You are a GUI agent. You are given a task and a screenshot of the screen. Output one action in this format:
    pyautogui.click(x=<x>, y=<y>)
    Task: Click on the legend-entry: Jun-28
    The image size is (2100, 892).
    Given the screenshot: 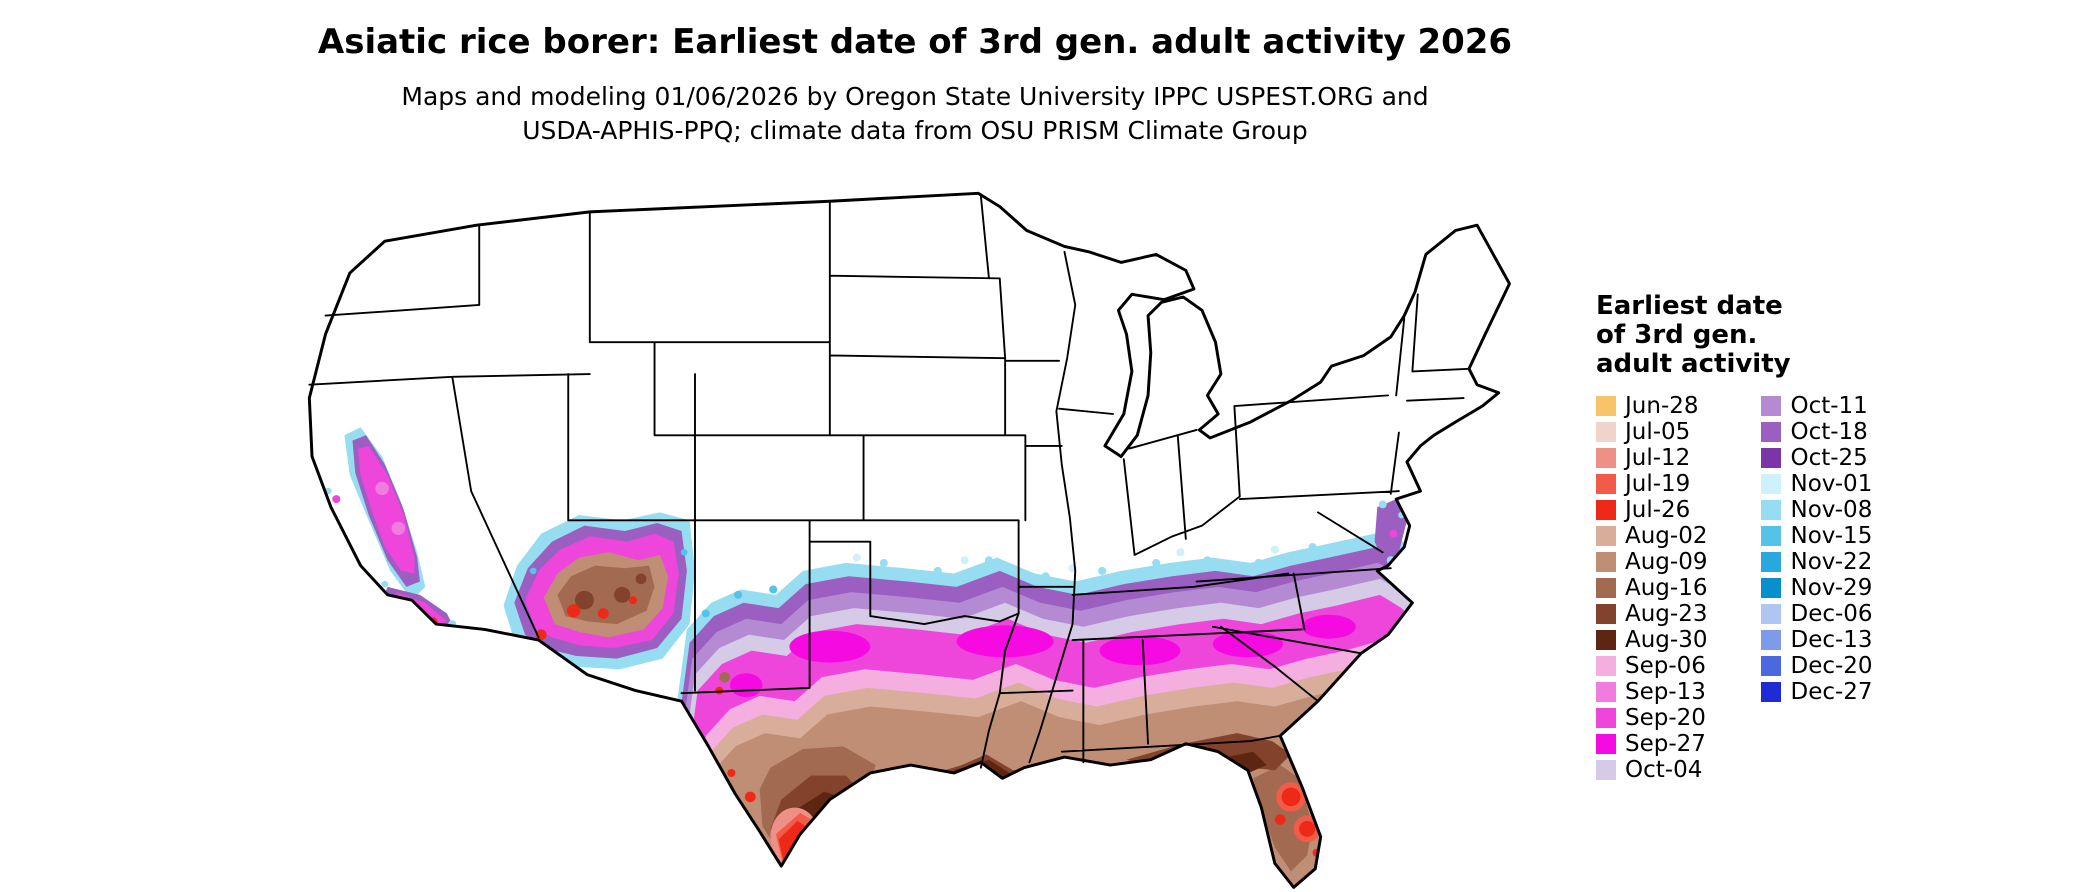 What is the action you would take?
    pyautogui.click(x=1651, y=406)
    